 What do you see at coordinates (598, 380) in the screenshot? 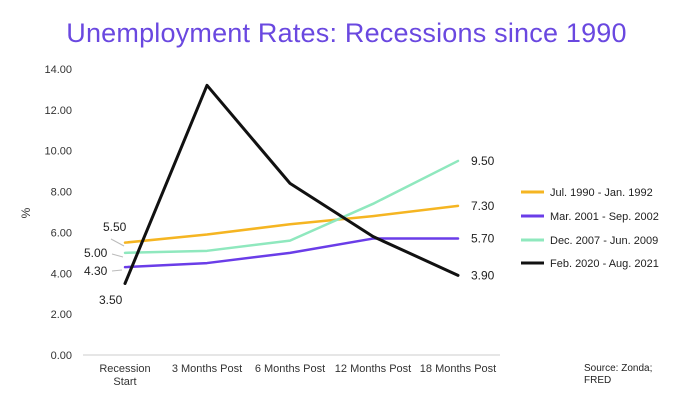
I see `source-line-2: FRED` at bounding box center [598, 380].